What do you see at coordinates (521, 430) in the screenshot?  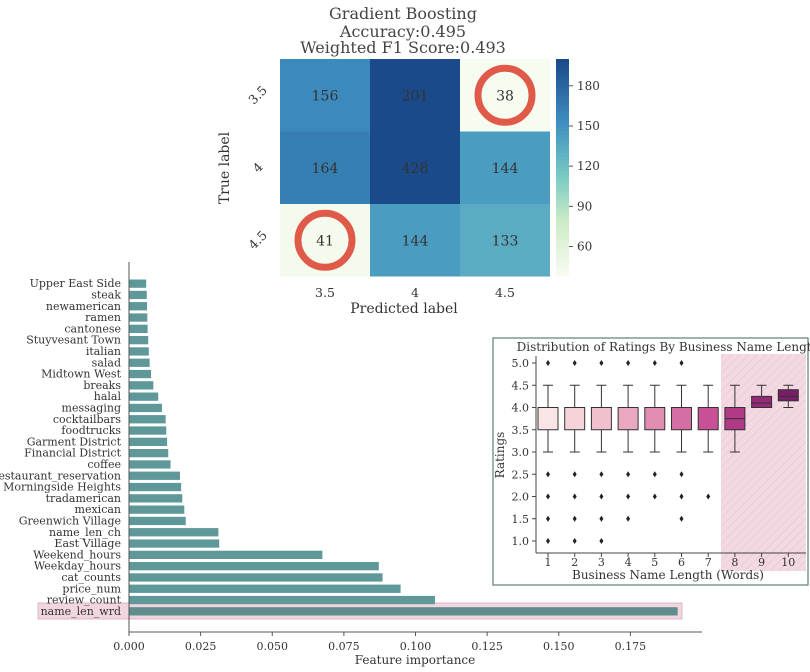 I see `boxplot-y-tick-label: 3.5` at bounding box center [521, 430].